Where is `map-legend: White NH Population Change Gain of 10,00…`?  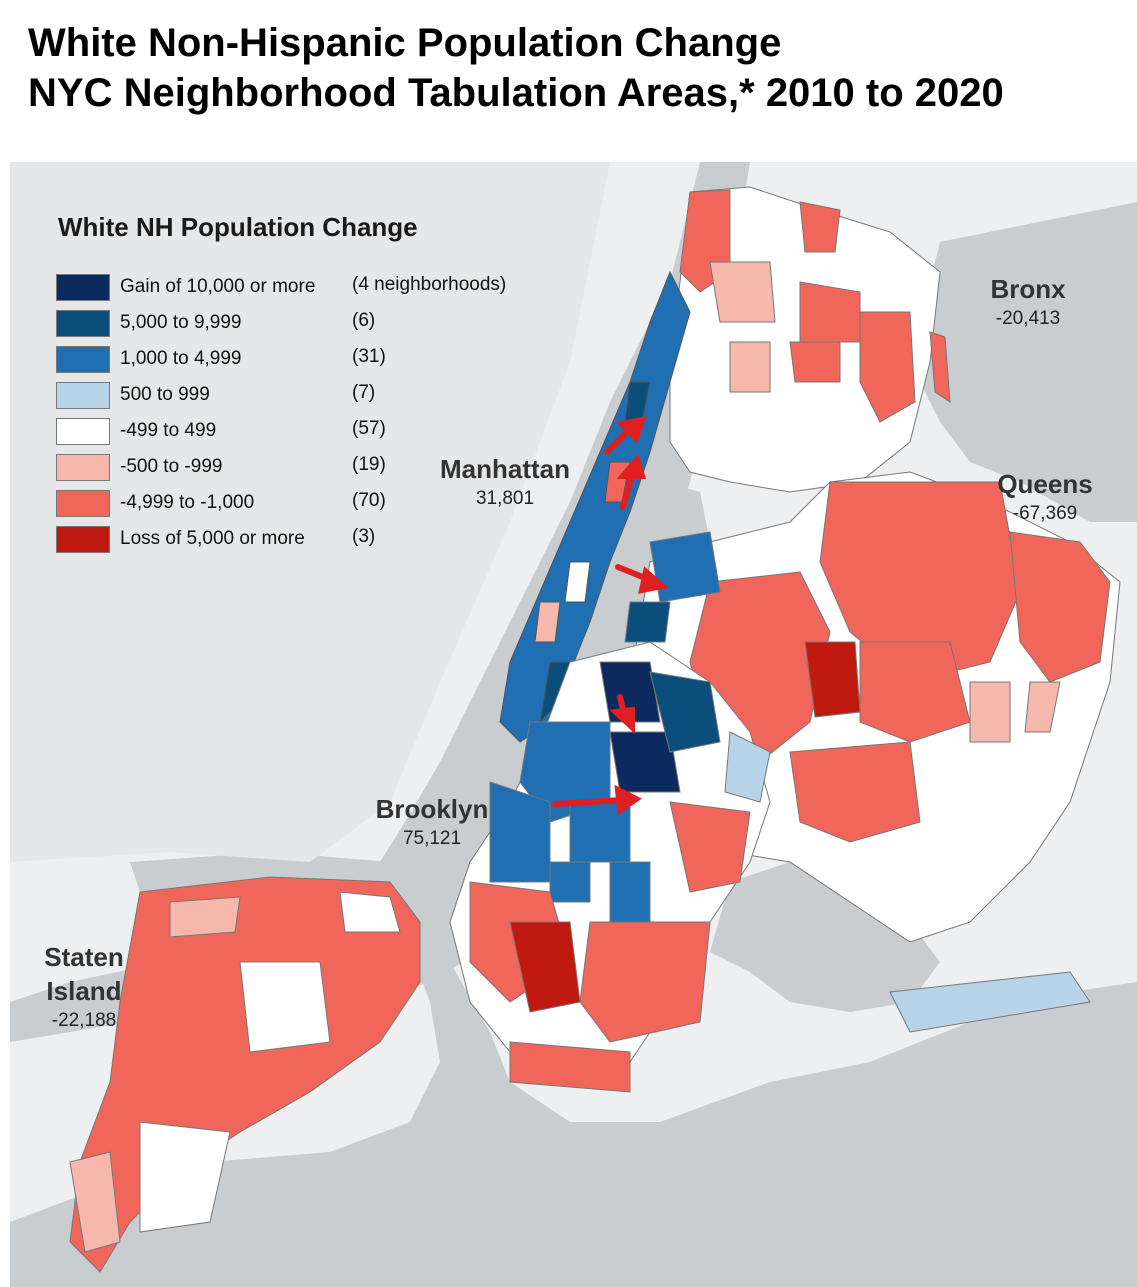
map-legend: White NH Population Change Gain of 10,00… is located at coordinates (298, 385).